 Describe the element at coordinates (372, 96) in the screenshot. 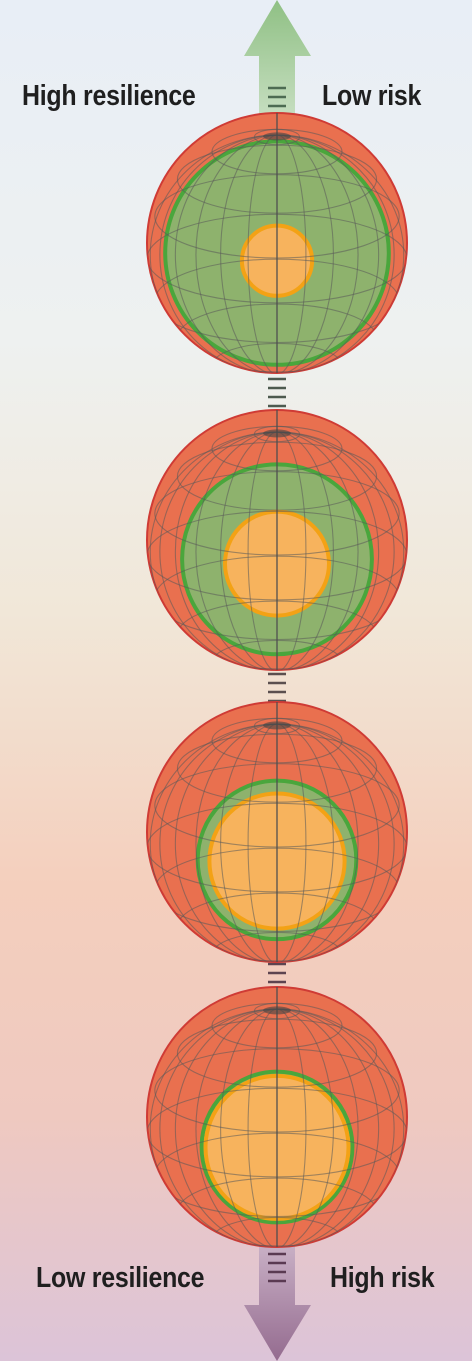

I see `label-low-risk: Low risk` at that location.